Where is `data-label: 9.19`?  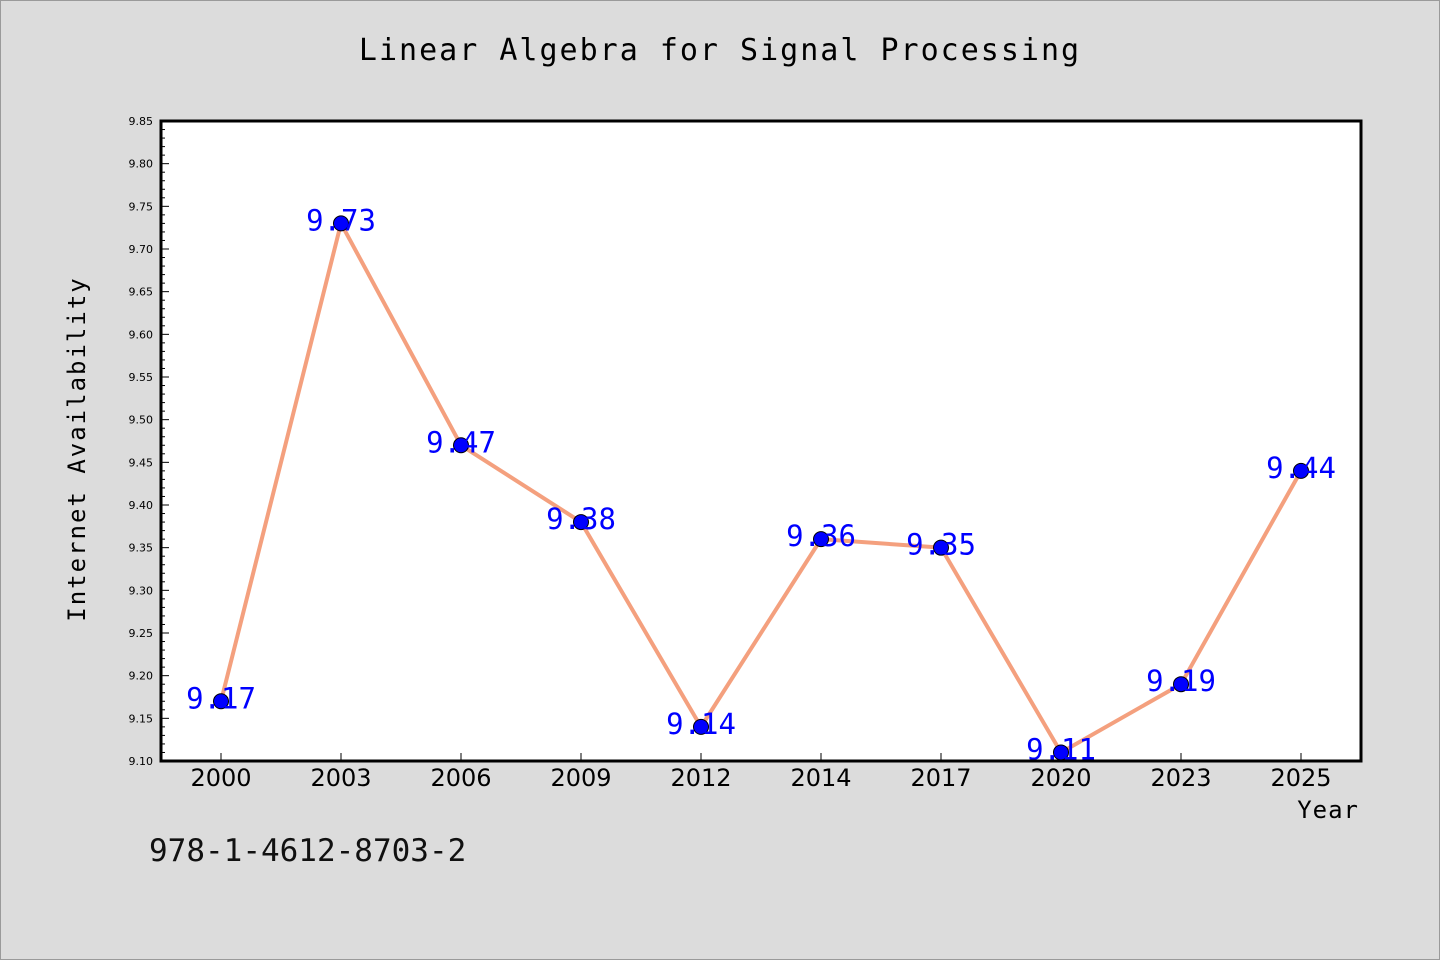 data-label: 9.19 is located at coordinates (1181, 681).